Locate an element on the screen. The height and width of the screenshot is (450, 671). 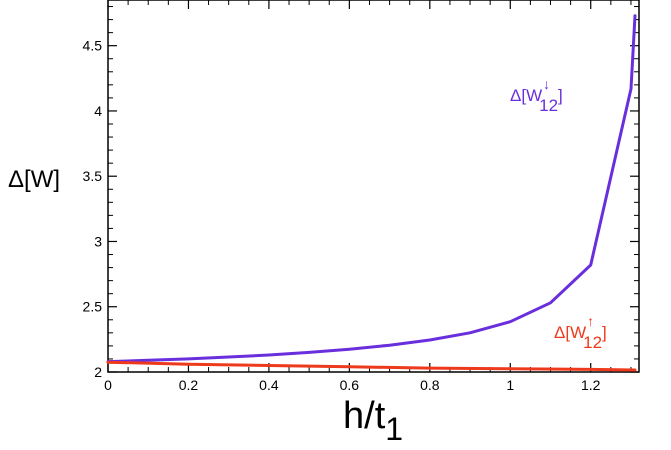
series-label-w-up: Δ[W↑ 12] is located at coordinates (580, 332).